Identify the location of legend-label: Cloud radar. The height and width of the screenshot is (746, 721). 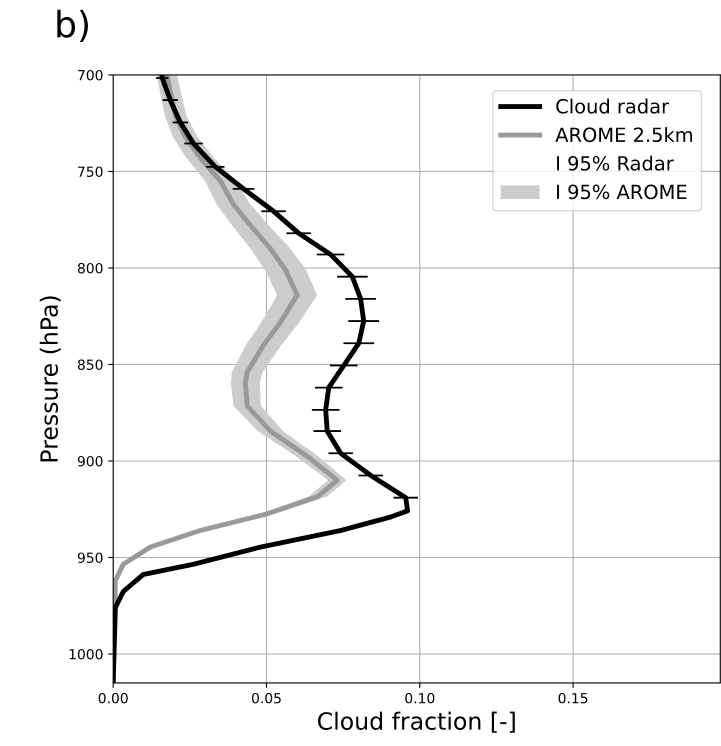
(613, 106).